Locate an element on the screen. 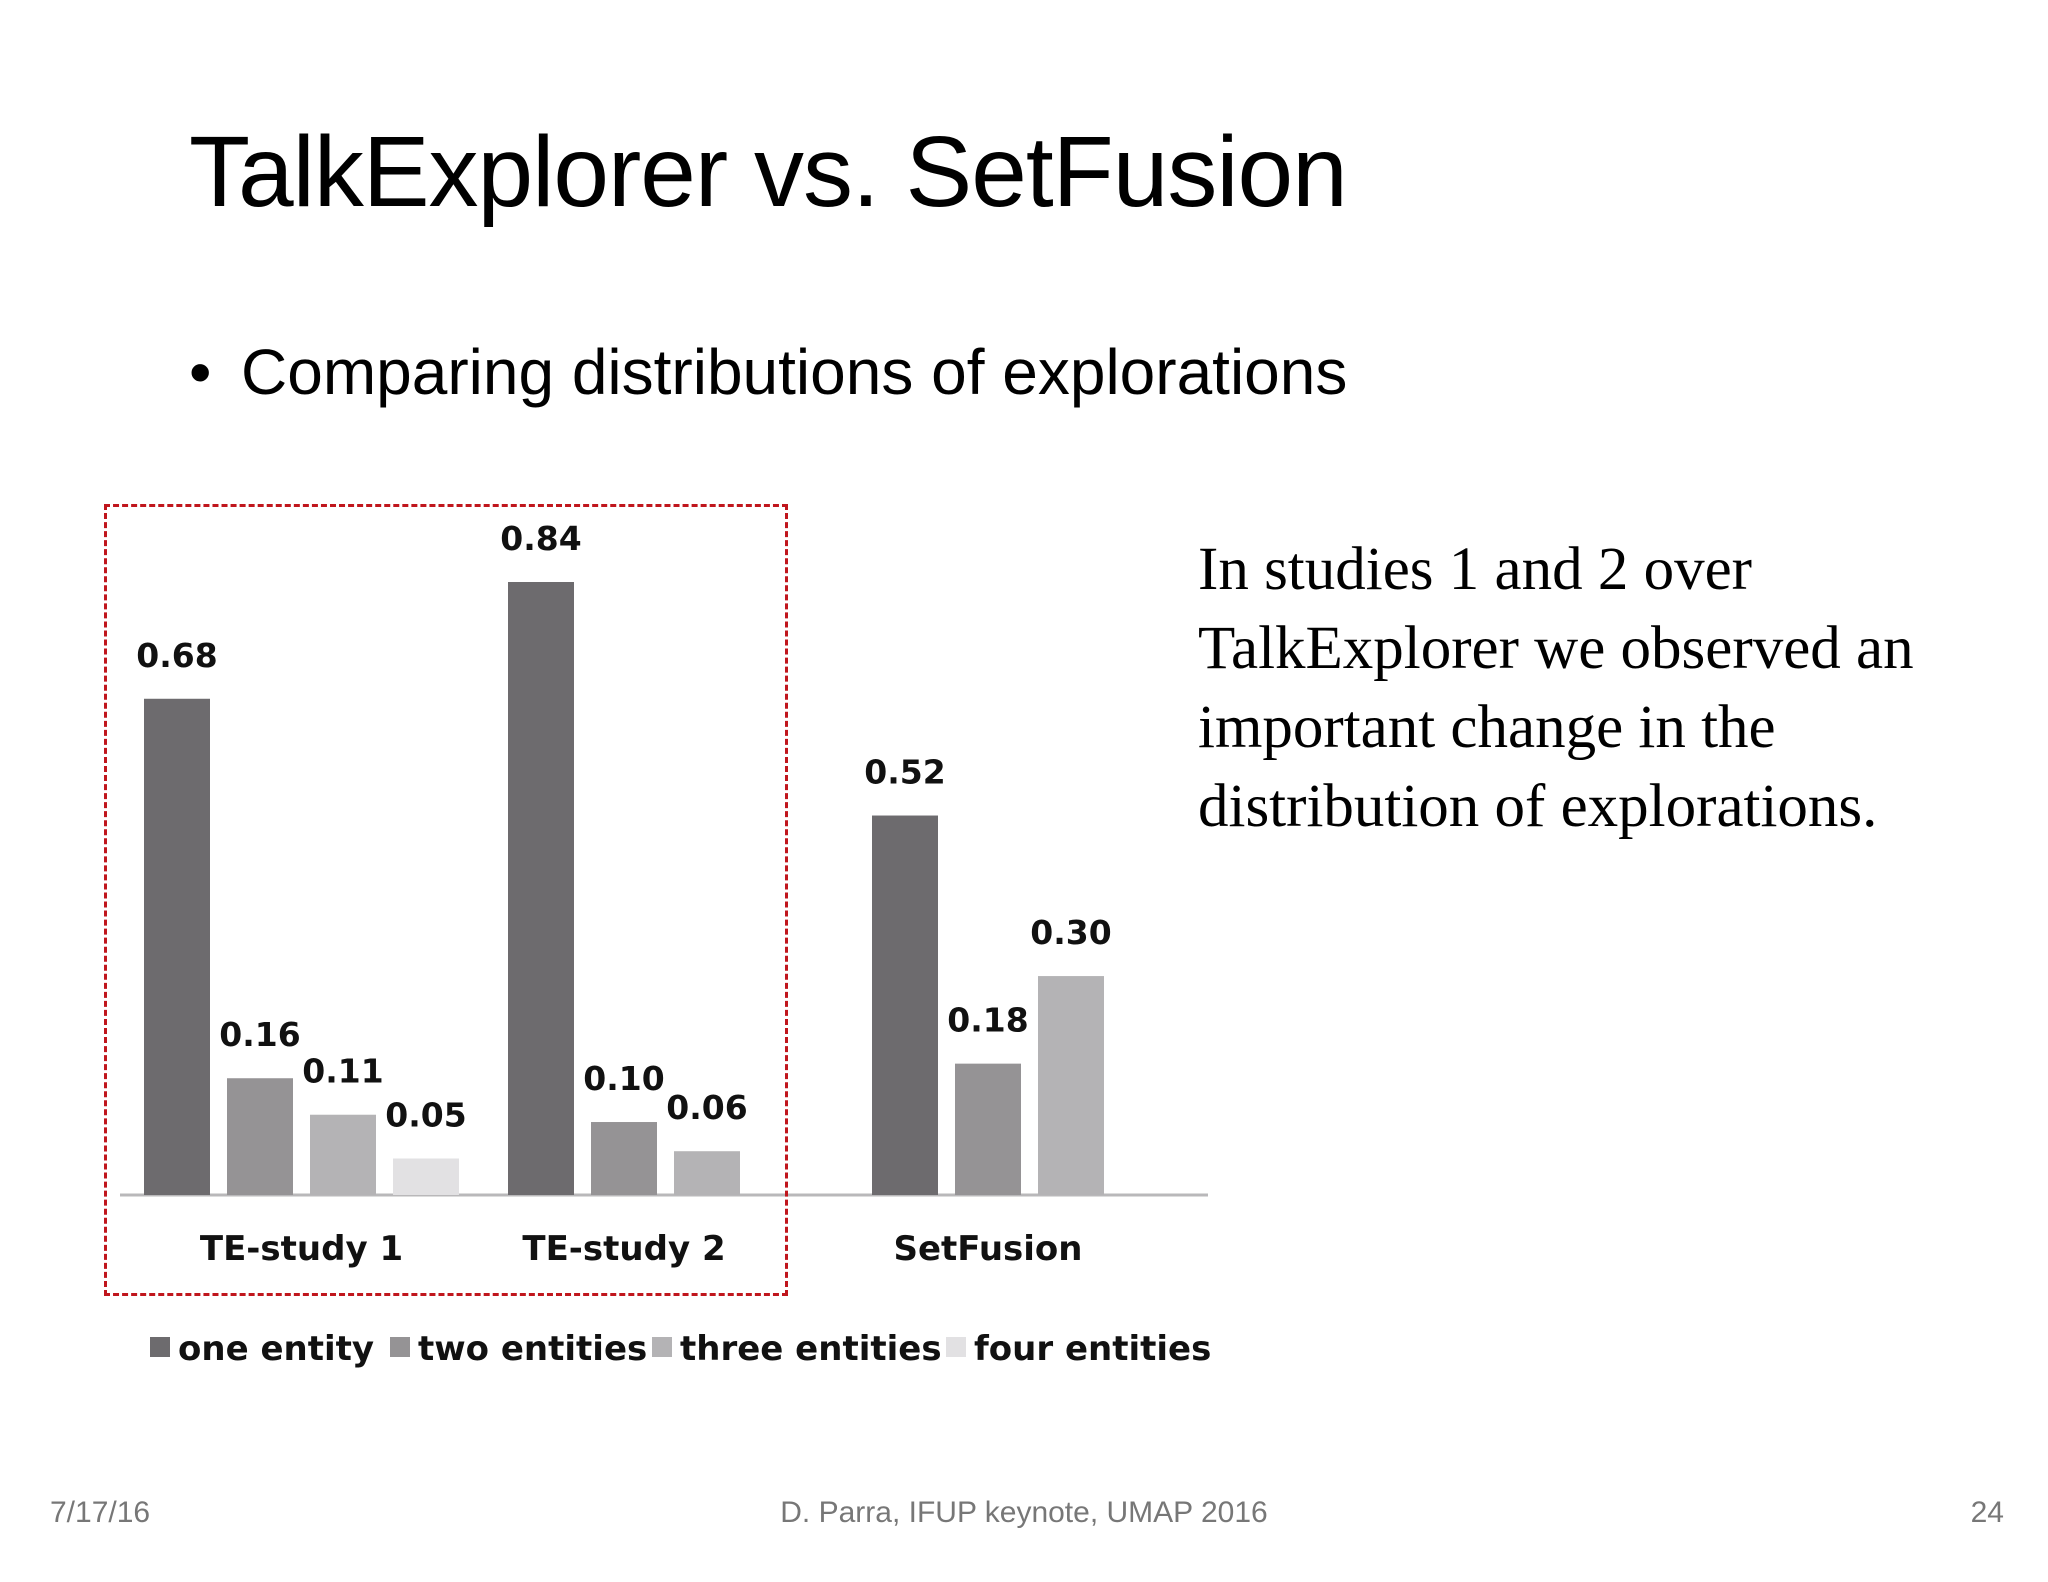 This screenshot has width=2048, height=1582. data-label: 0.52 is located at coordinates (904, 772).